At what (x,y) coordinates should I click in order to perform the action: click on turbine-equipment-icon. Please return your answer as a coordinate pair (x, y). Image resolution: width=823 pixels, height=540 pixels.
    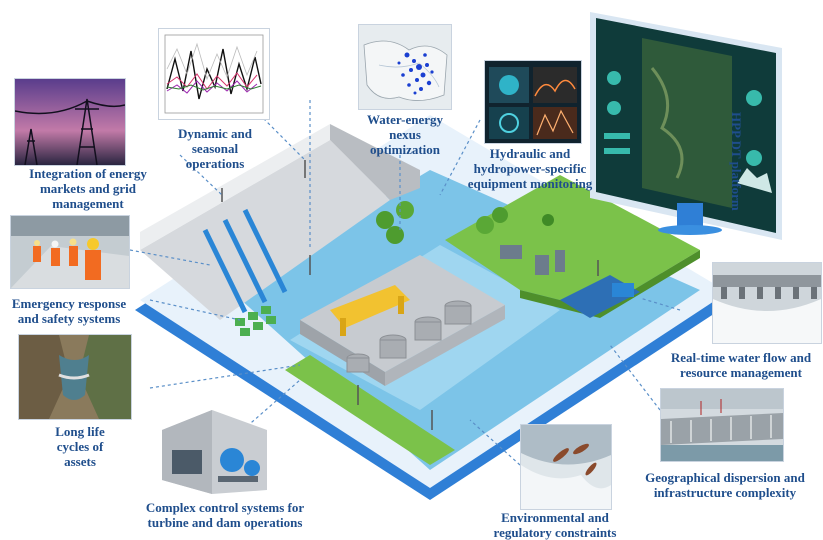
    Looking at the image, I should click on (533, 102).